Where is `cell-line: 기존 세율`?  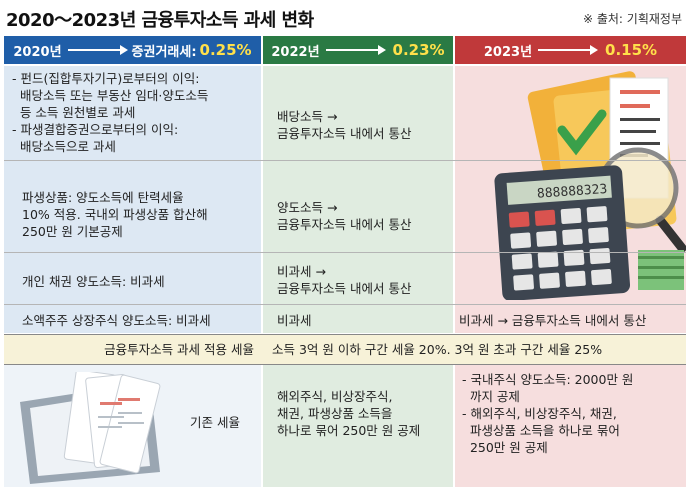 cell-line: 기존 세율 is located at coordinates (215, 422).